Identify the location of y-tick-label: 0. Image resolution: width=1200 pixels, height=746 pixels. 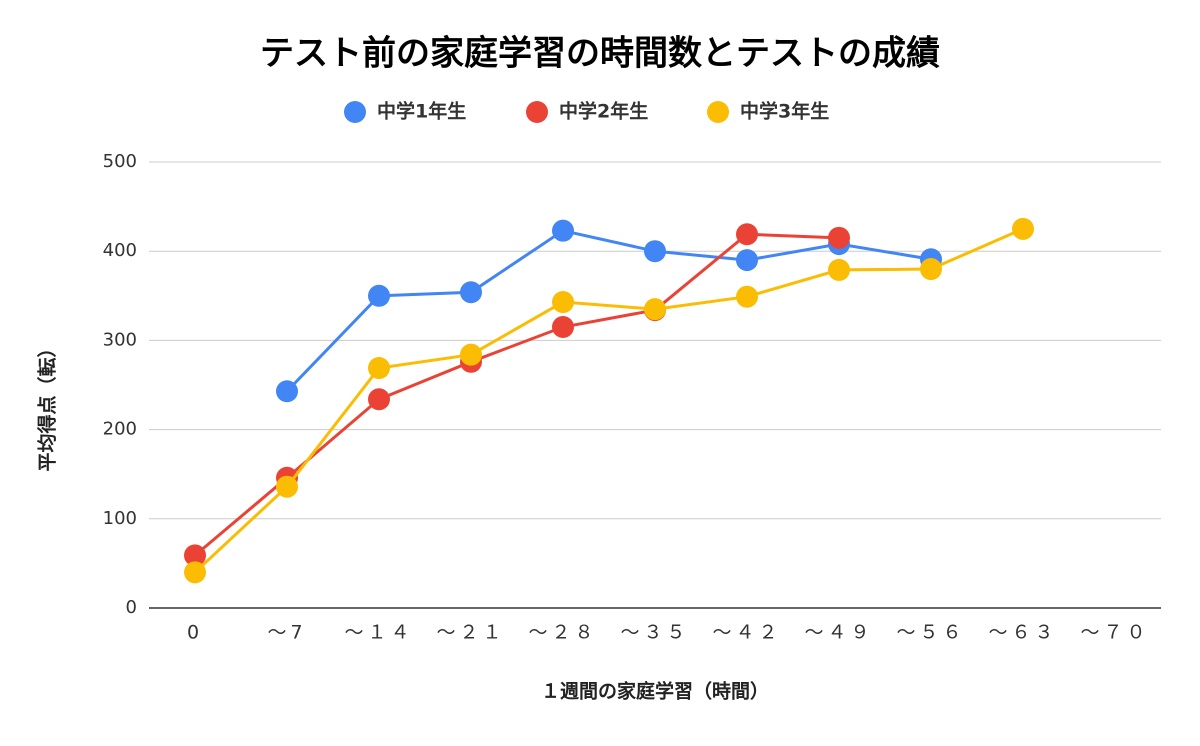
(131, 607).